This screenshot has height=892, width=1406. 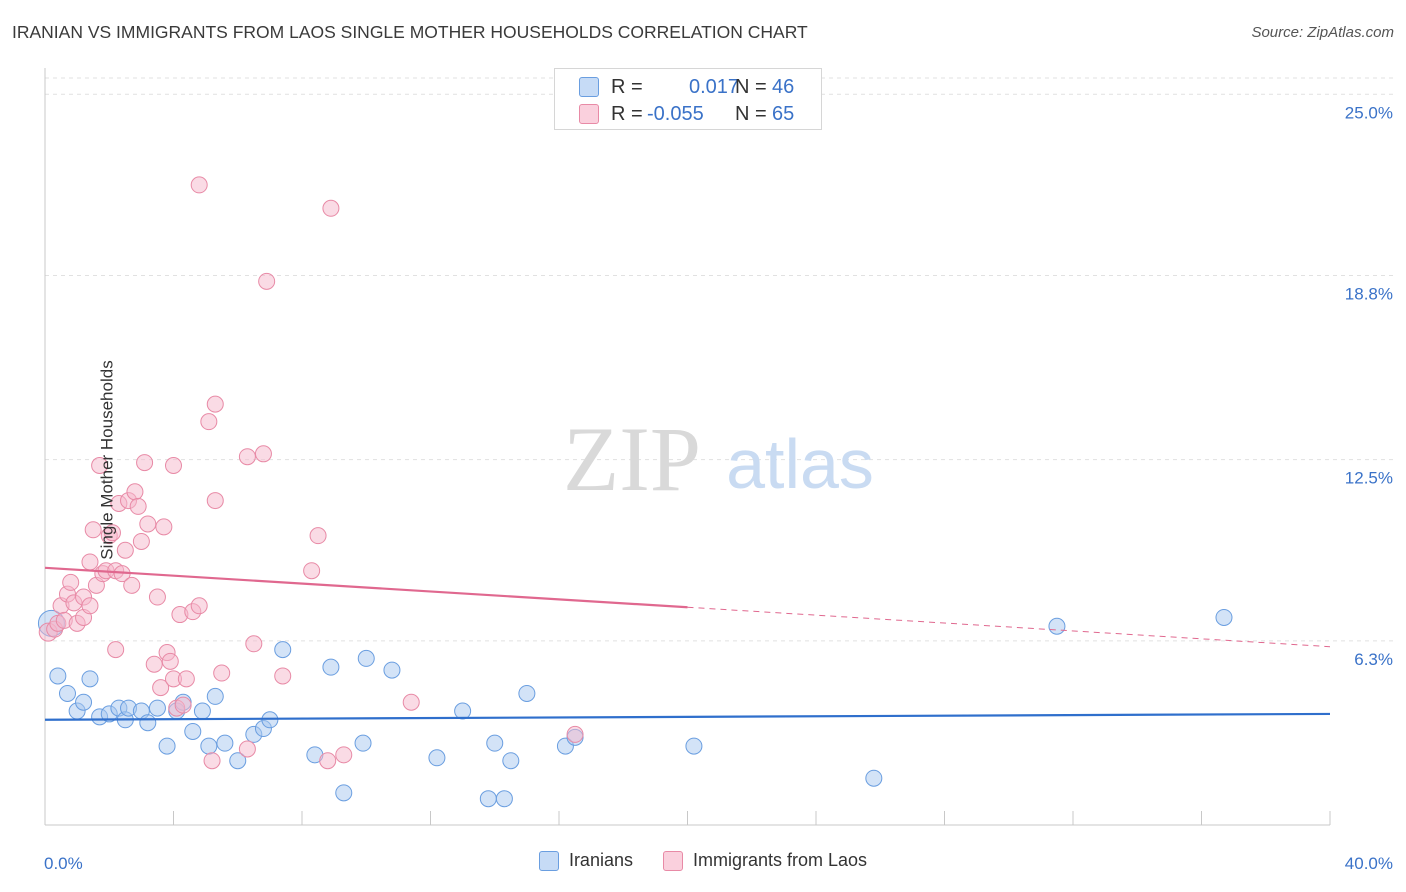 What do you see at coordinates (718, 459) in the screenshot?
I see `watermark: ZIP atlas` at bounding box center [718, 459].